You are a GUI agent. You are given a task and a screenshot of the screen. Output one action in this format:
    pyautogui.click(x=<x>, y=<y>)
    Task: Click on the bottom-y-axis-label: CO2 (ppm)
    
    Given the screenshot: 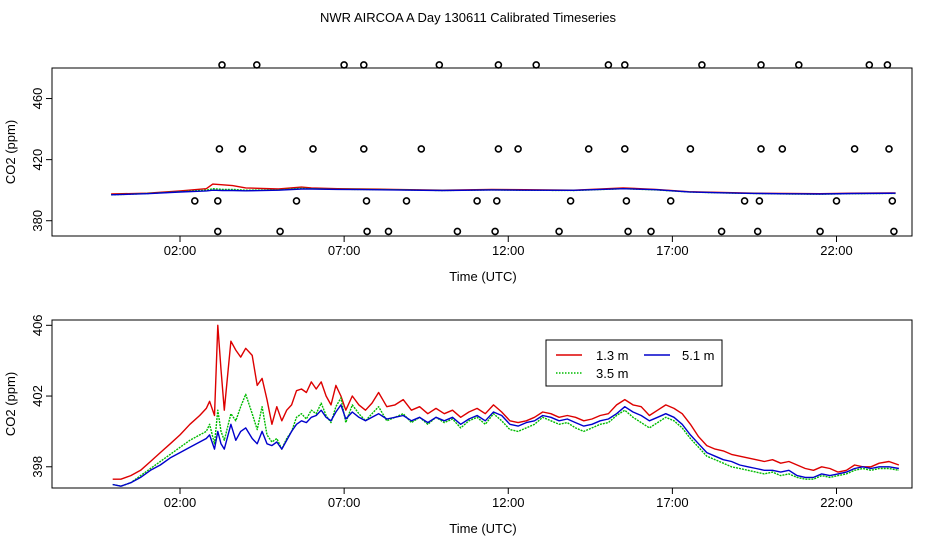 What is the action you would take?
    pyautogui.click(x=10, y=404)
    